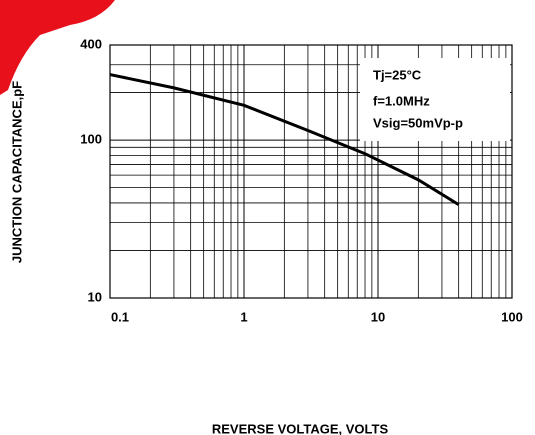 This screenshot has width=535, height=435. I want to click on annotation: Vsig=50mVp-p, so click(418, 122).